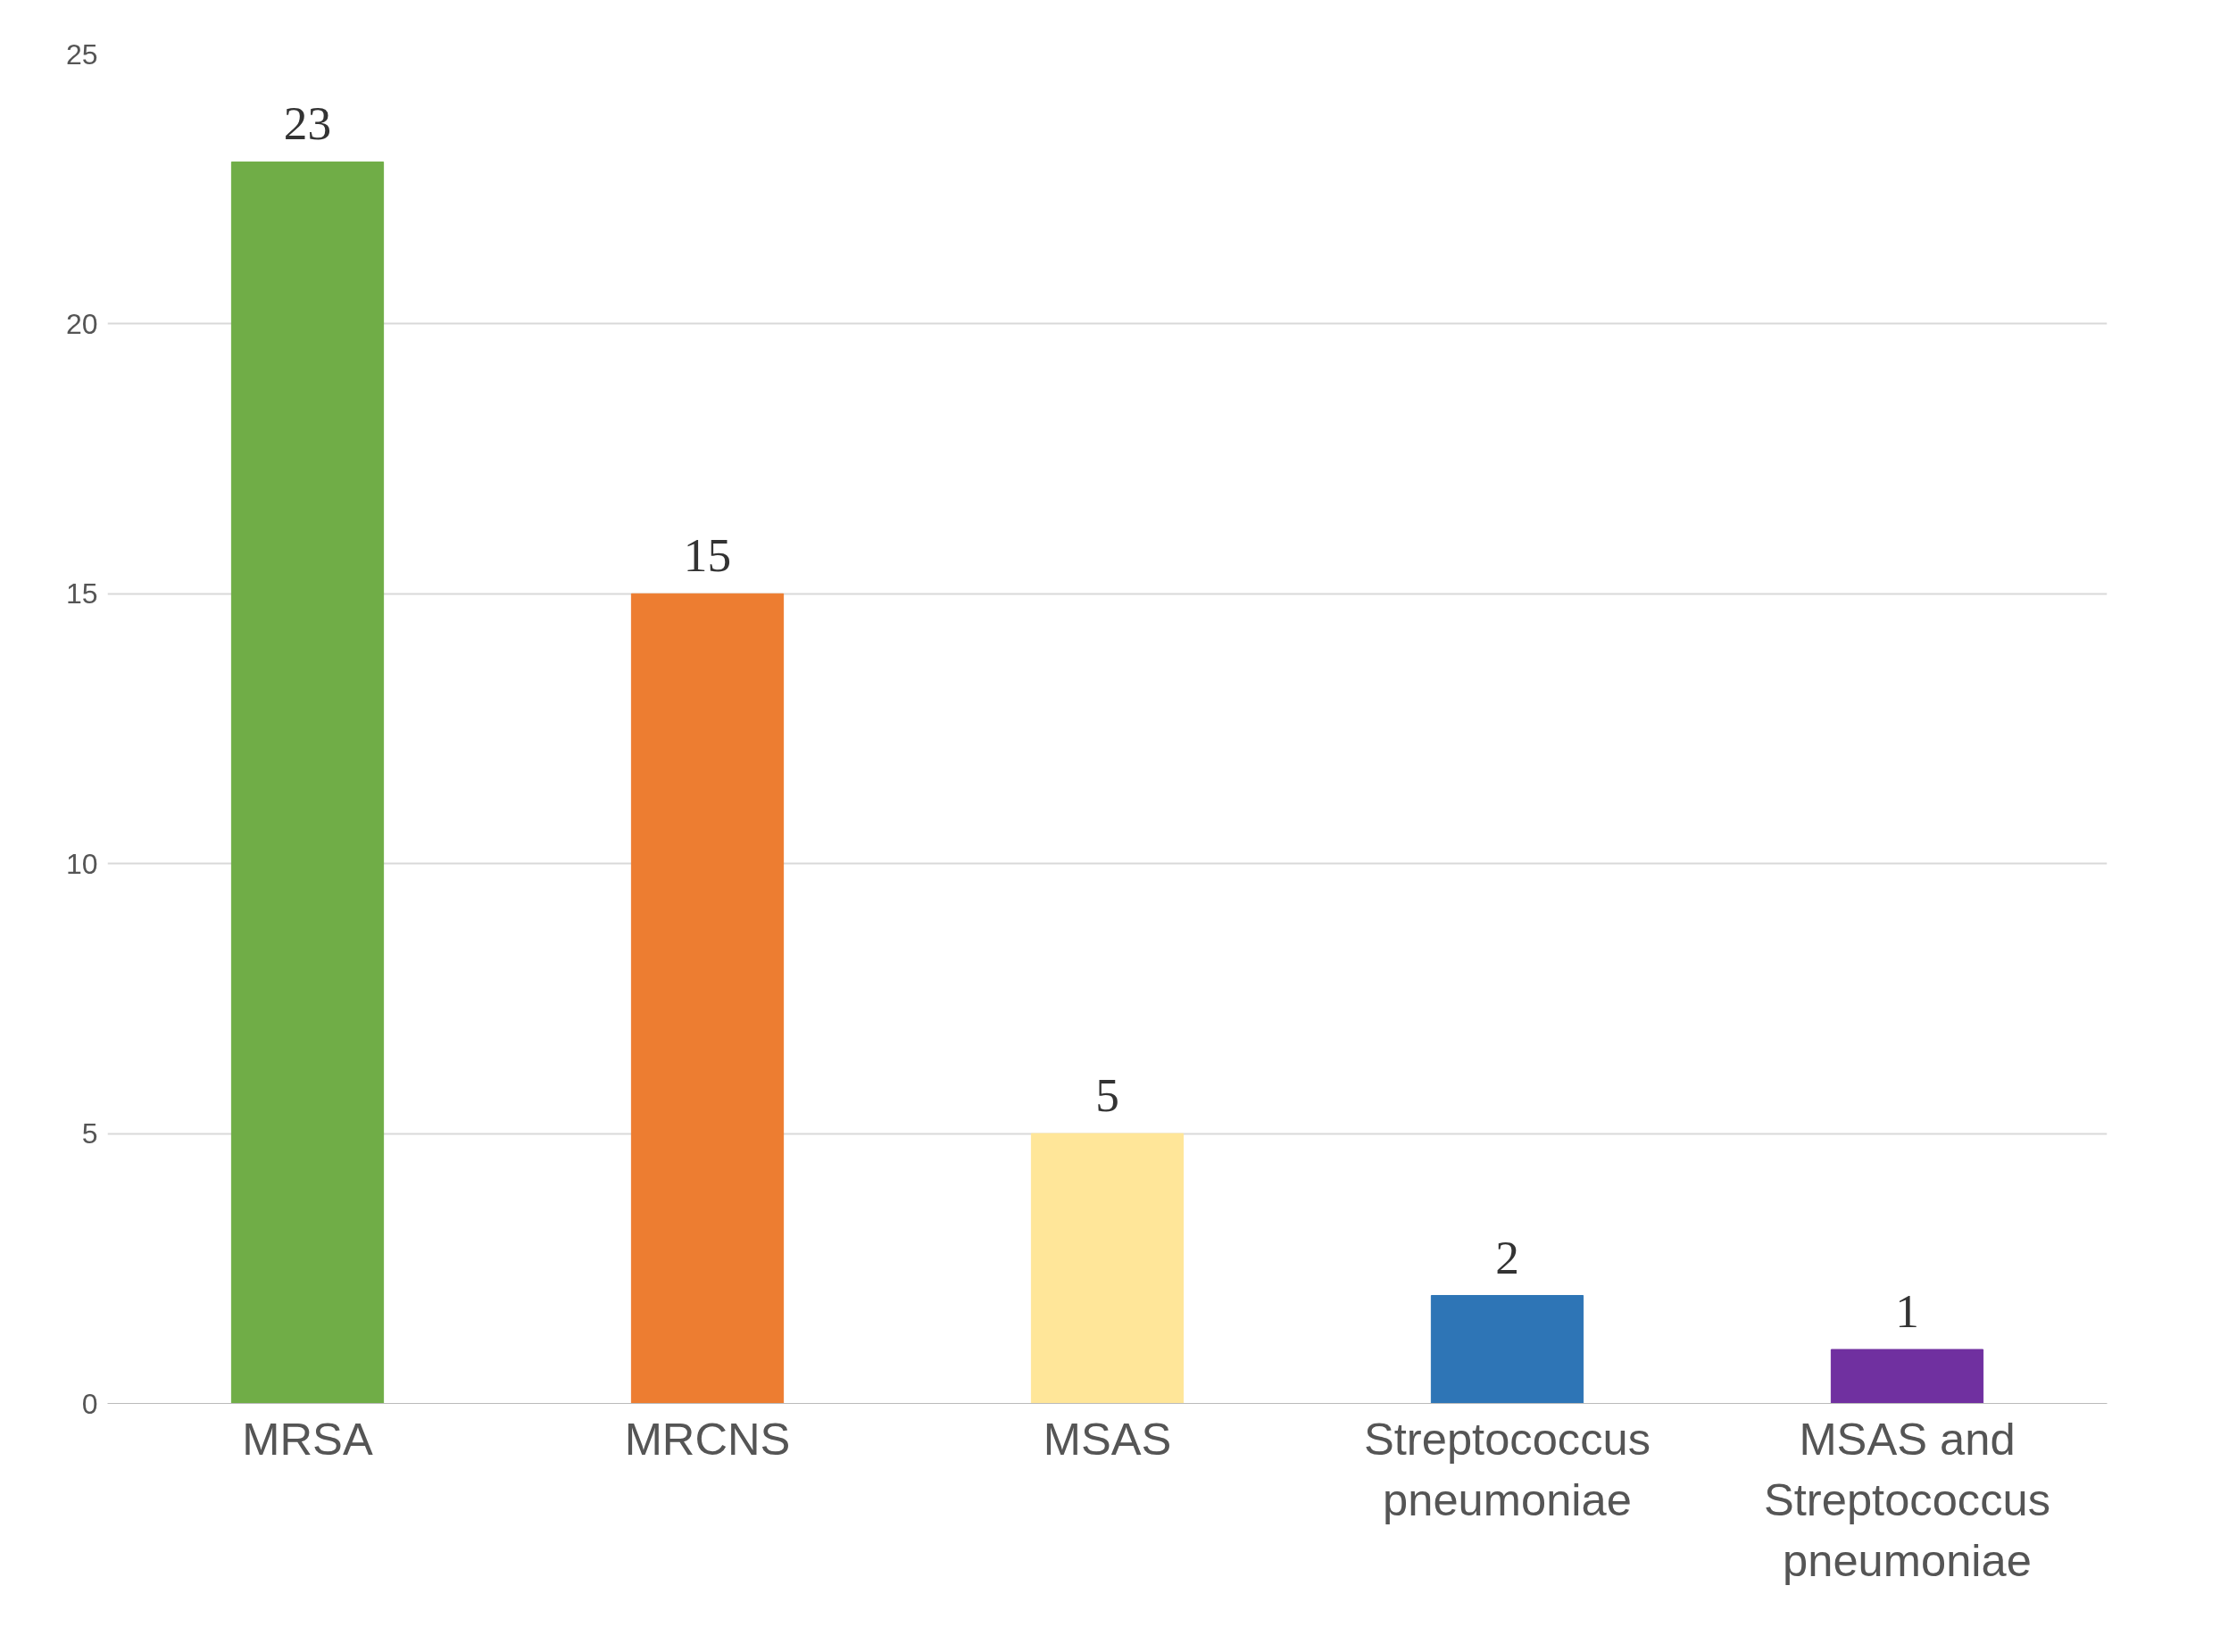 The image size is (2220, 1652). What do you see at coordinates (307, 1439) in the screenshot?
I see `x-tick-label: MRSA` at bounding box center [307, 1439].